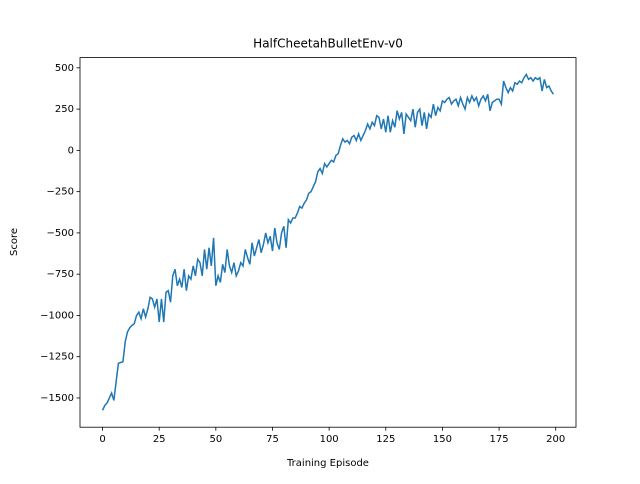  I want to click on y-tick-label: −1000, so click(57, 315).